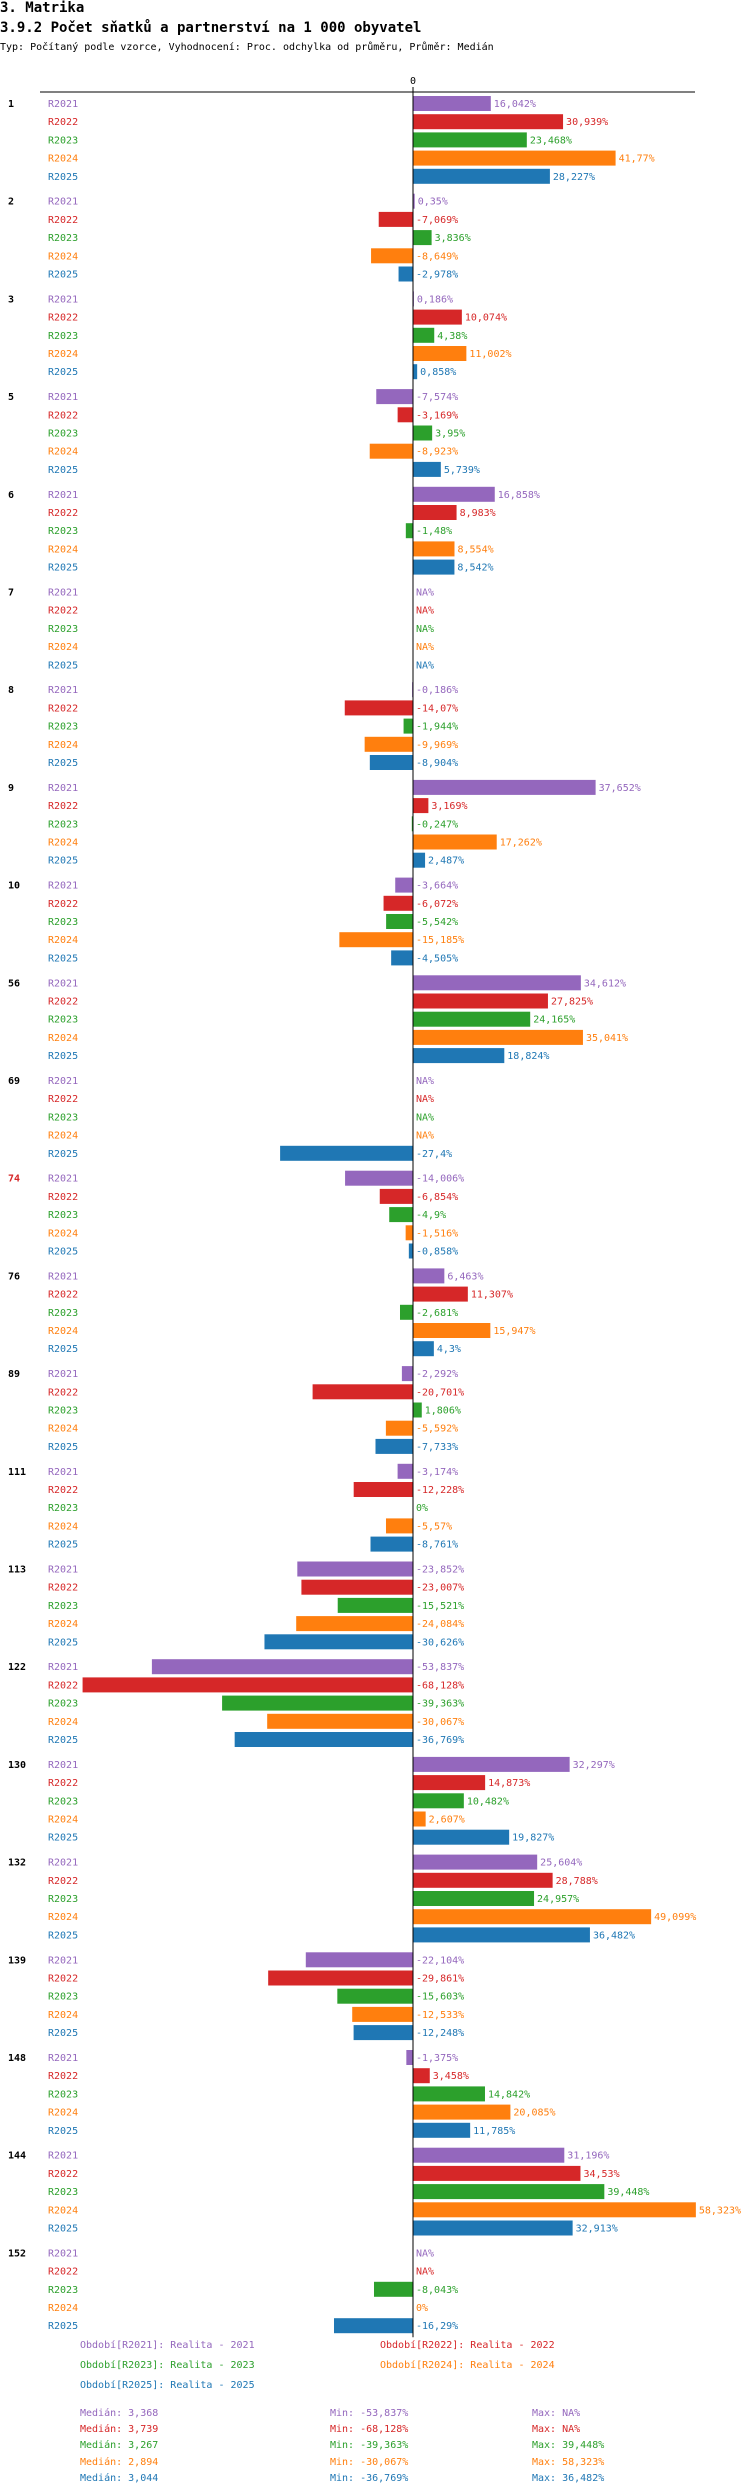 This screenshot has width=750, height=2484. Describe the element at coordinates (14, 886) in the screenshot. I see `group-label: 10` at that location.